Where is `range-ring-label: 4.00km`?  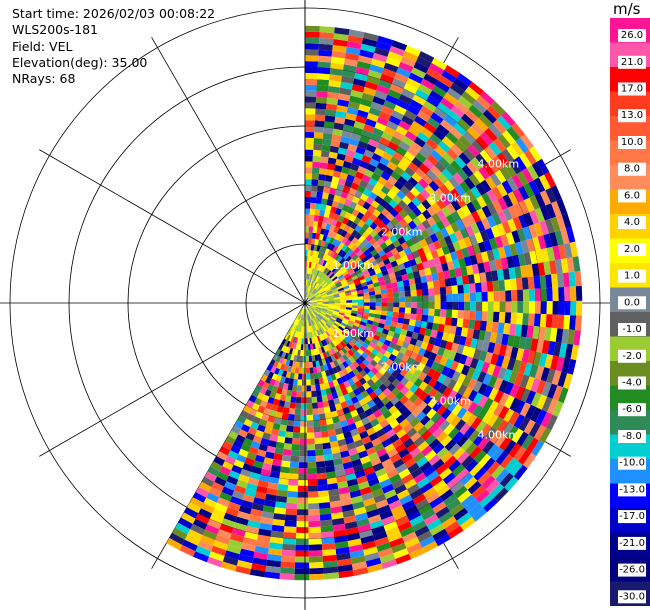
range-ring-label: 4.00km is located at coordinates (499, 434).